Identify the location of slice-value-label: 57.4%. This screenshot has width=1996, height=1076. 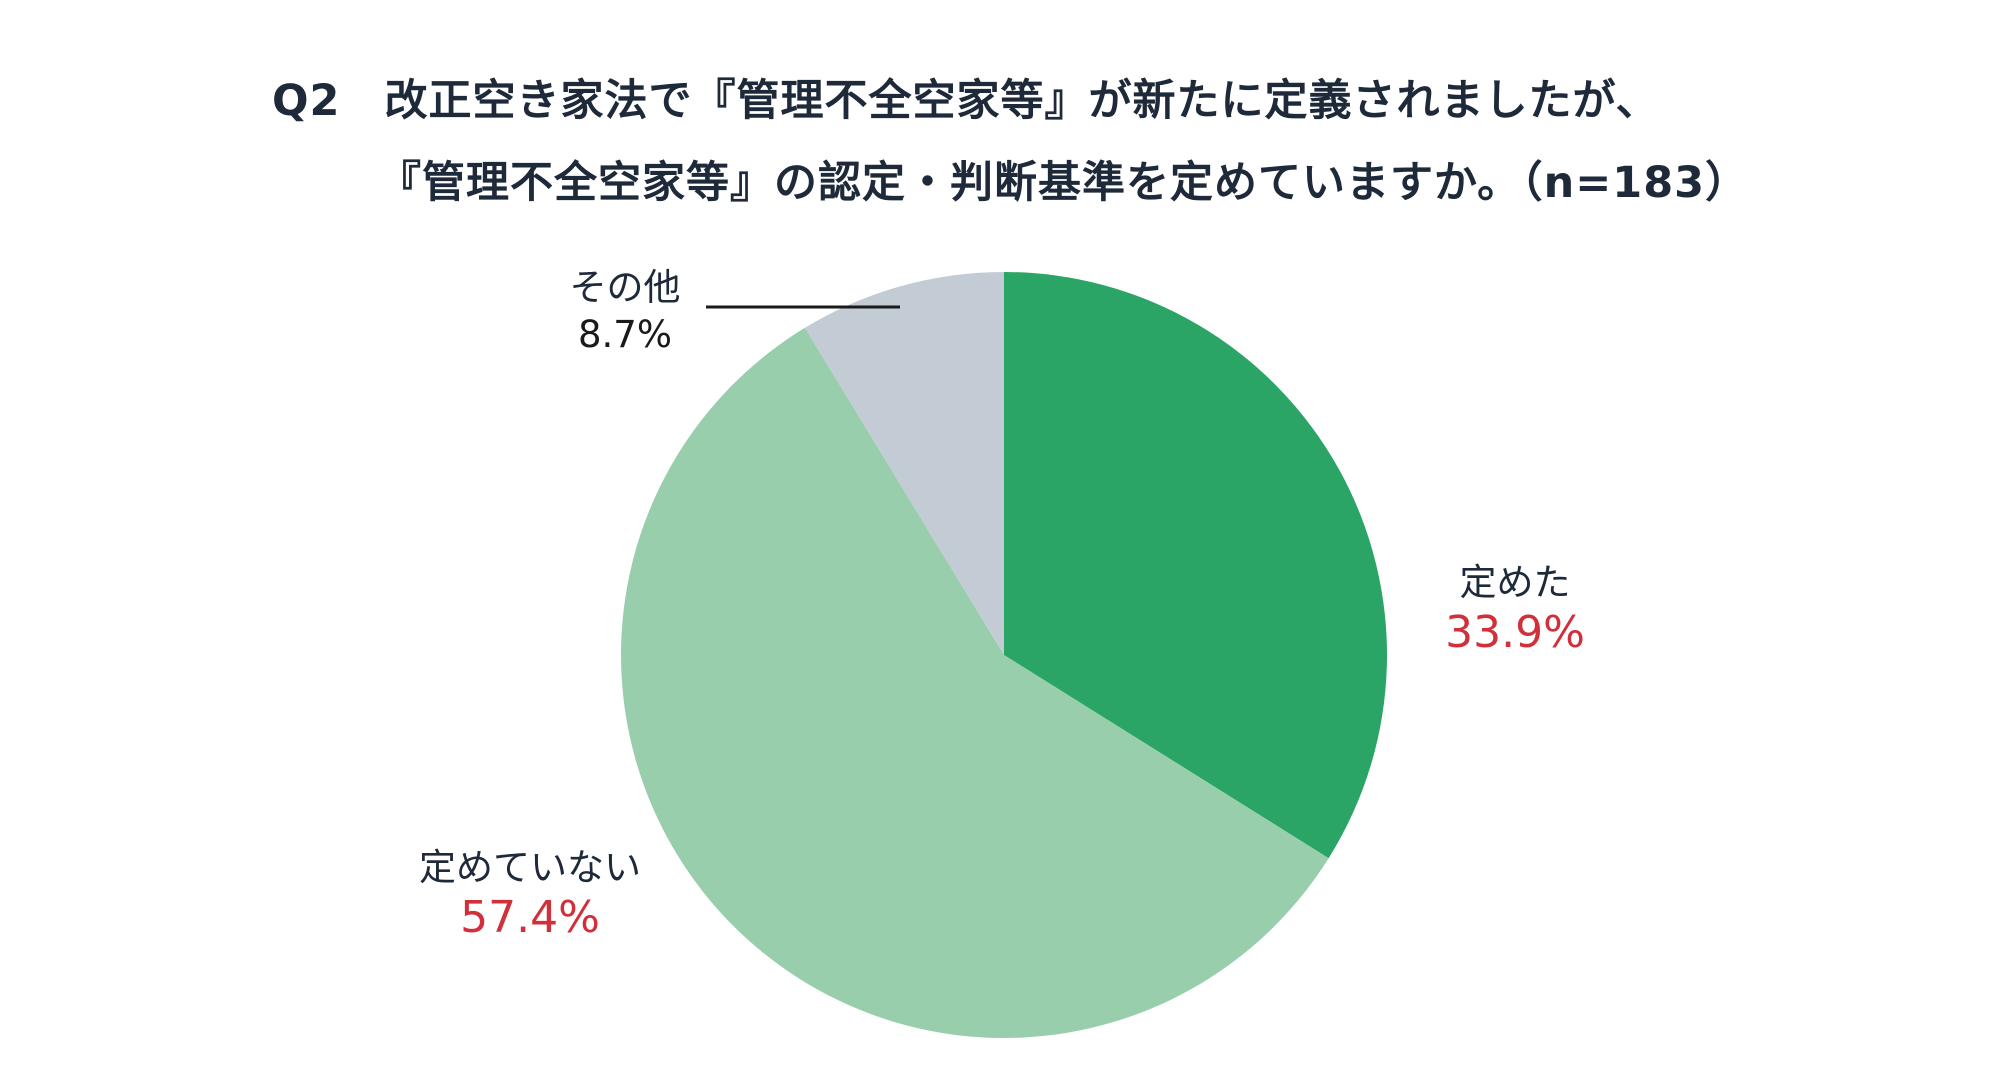
(530, 917).